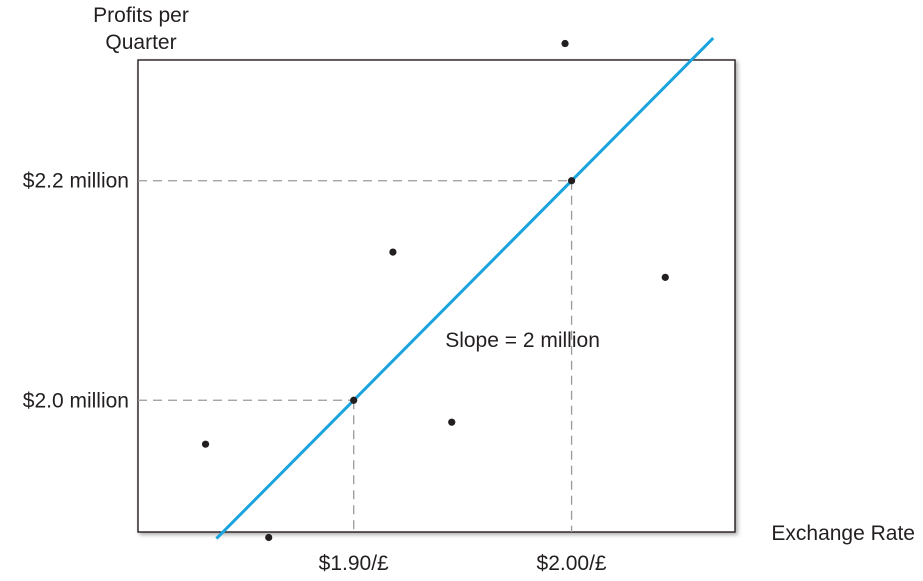 Image resolution: width=923 pixels, height=581 pixels. Describe the element at coordinates (572, 563) in the screenshot. I see `x-tick-label: $2.00/£` at that location.